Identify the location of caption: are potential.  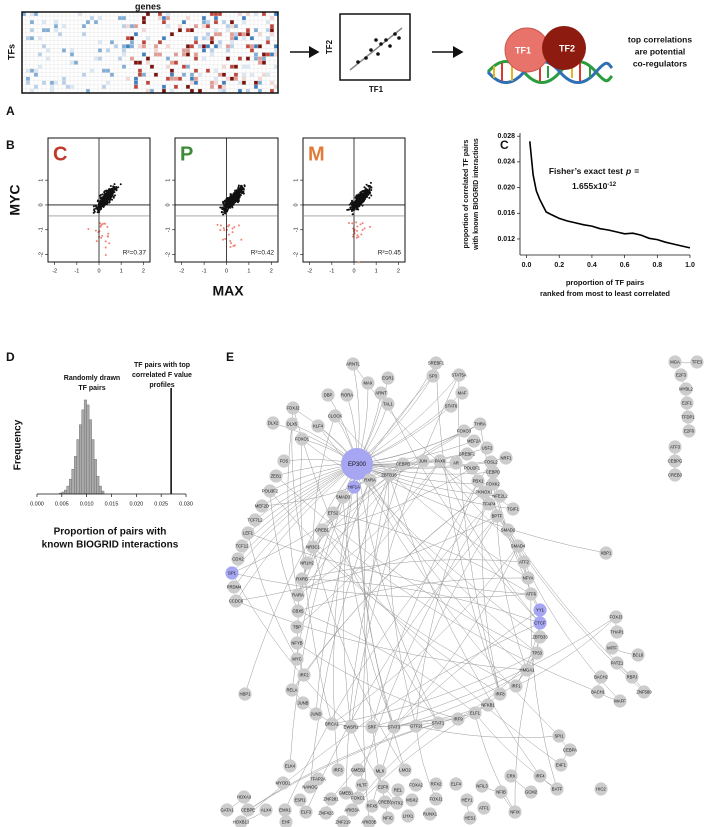
(660, 51).